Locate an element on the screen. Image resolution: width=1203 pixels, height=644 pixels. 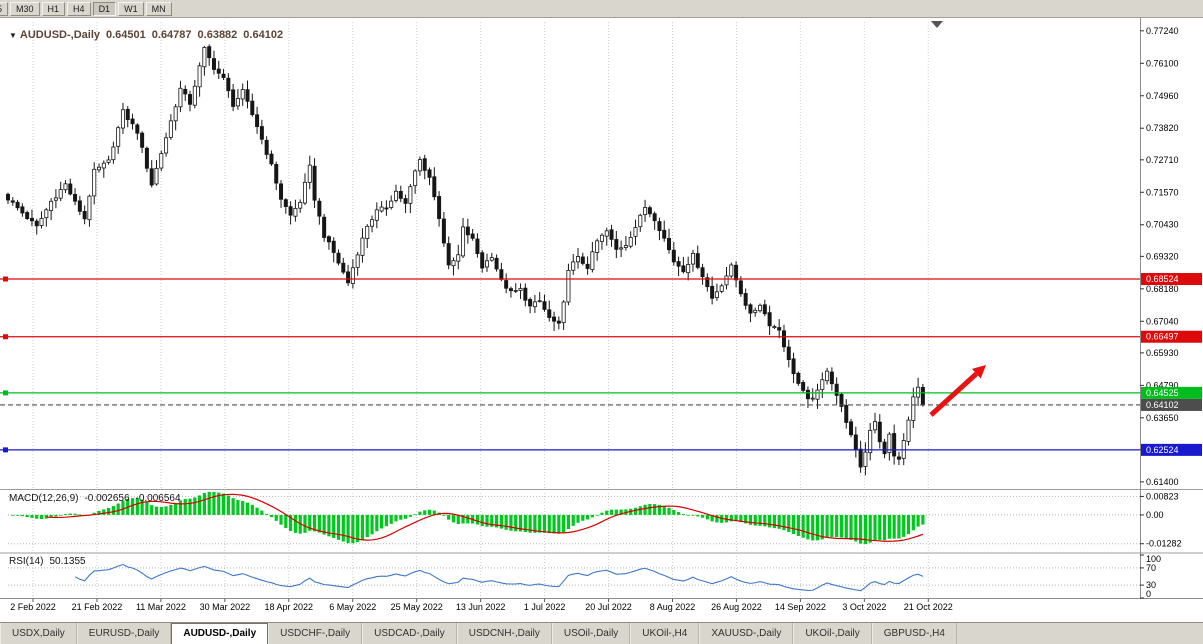
chart-tab-usdcad: USDCAD-,Daily is located at coordinates (409, 633).